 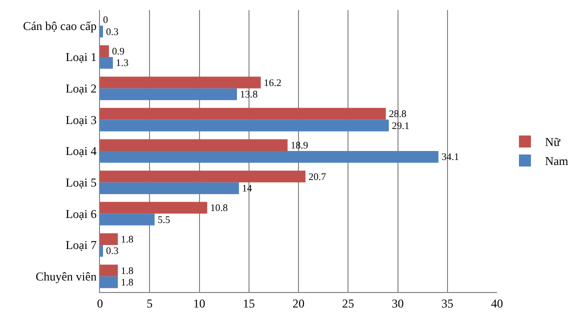 I want to click on x-tick-label: 15, so click(x=248, y=303).